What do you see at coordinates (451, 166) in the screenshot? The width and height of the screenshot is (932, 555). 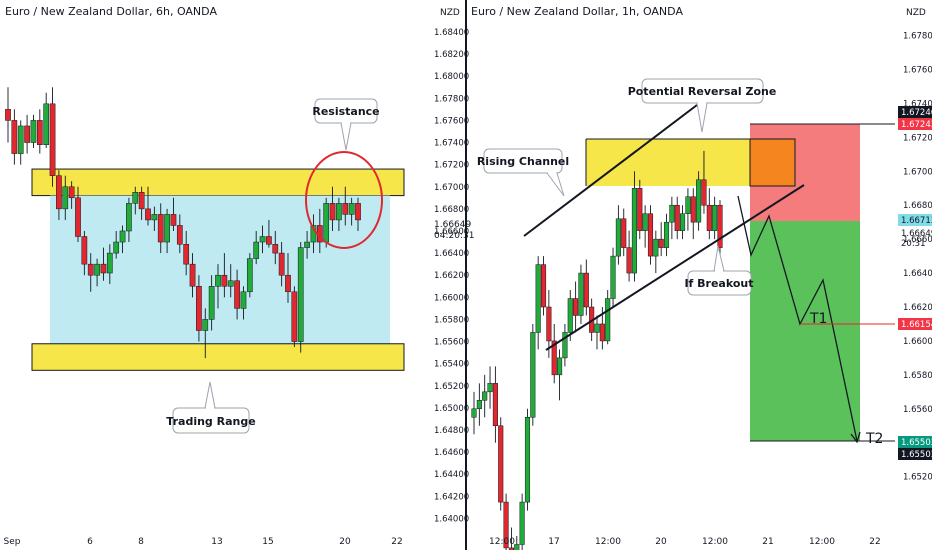 I see `left-y-tick: 1.67200` at bounding box center [451, 166].